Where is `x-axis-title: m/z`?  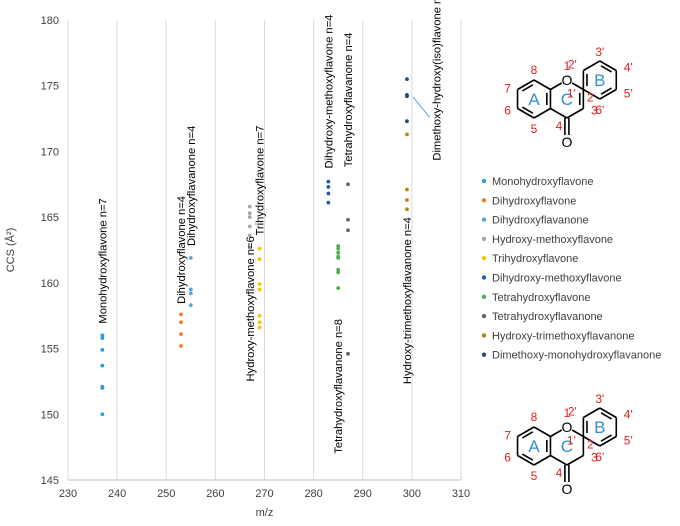
x-axis-title: m/z is located at coordinates (265, 513).